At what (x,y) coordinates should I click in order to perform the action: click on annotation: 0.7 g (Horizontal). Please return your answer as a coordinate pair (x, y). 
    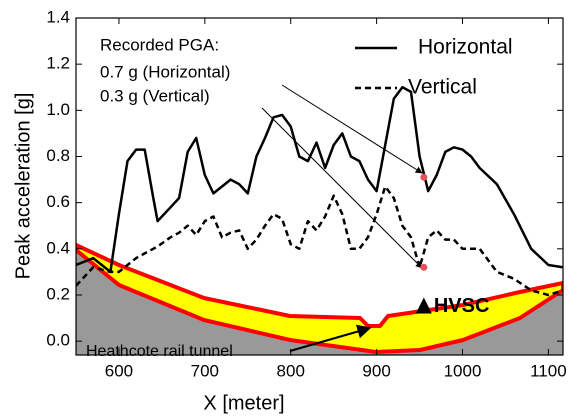
    Looking at the image, I should click on (165, 71).